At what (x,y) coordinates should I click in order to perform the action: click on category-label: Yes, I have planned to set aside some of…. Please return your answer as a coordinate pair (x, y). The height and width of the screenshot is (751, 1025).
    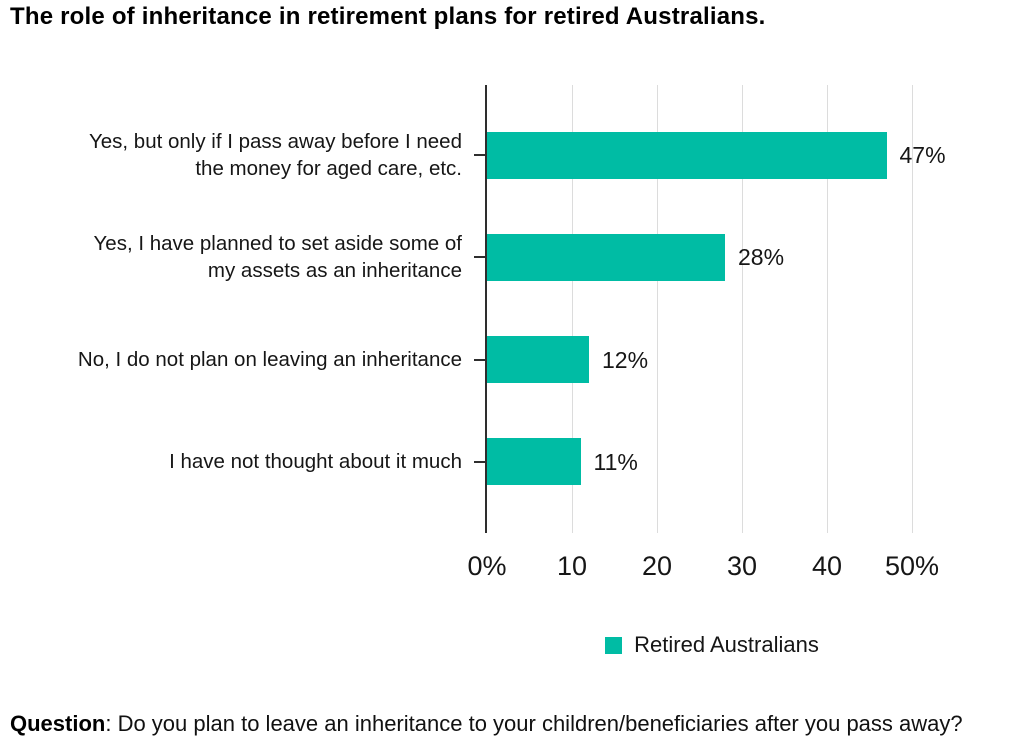
    Looking at the image, I should click on (278, 257).